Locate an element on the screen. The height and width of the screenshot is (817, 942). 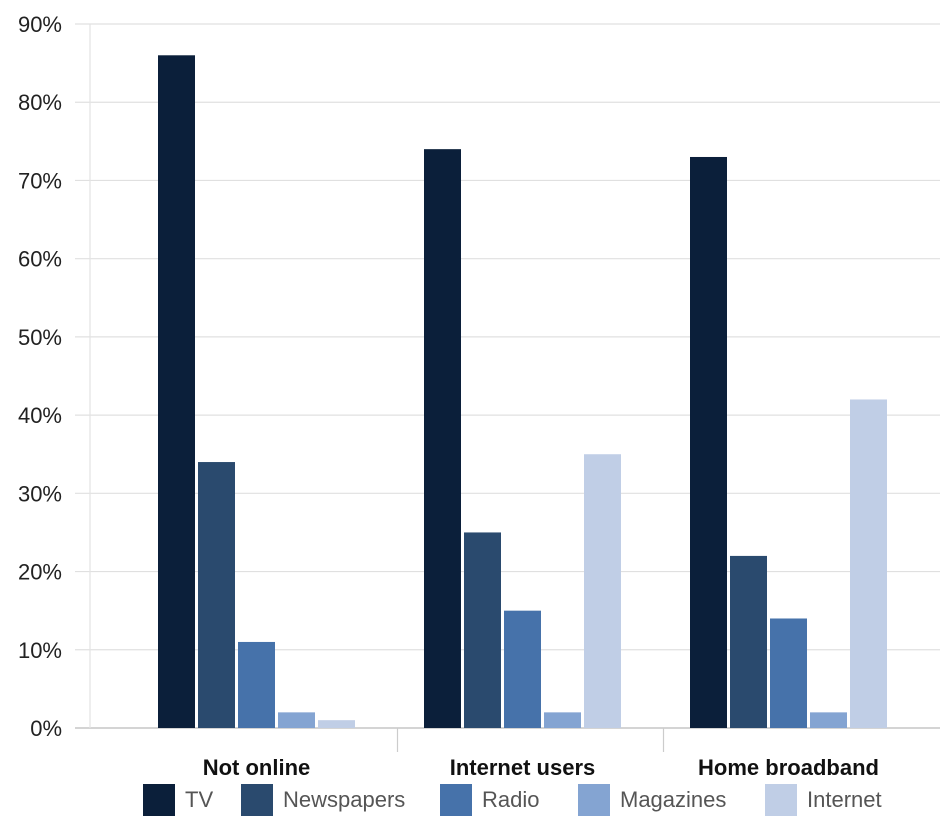
bar-tv-not-online is located at coordinates (176, 392).